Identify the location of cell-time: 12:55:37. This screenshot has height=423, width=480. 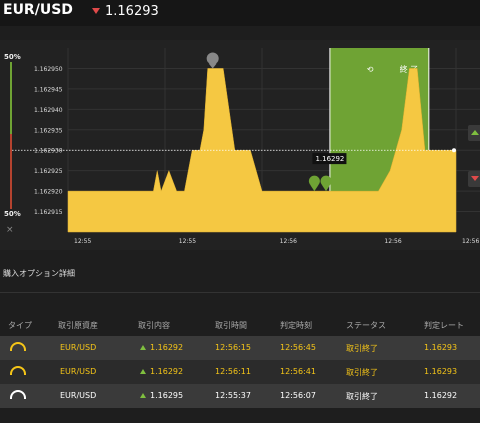
(233, 395).